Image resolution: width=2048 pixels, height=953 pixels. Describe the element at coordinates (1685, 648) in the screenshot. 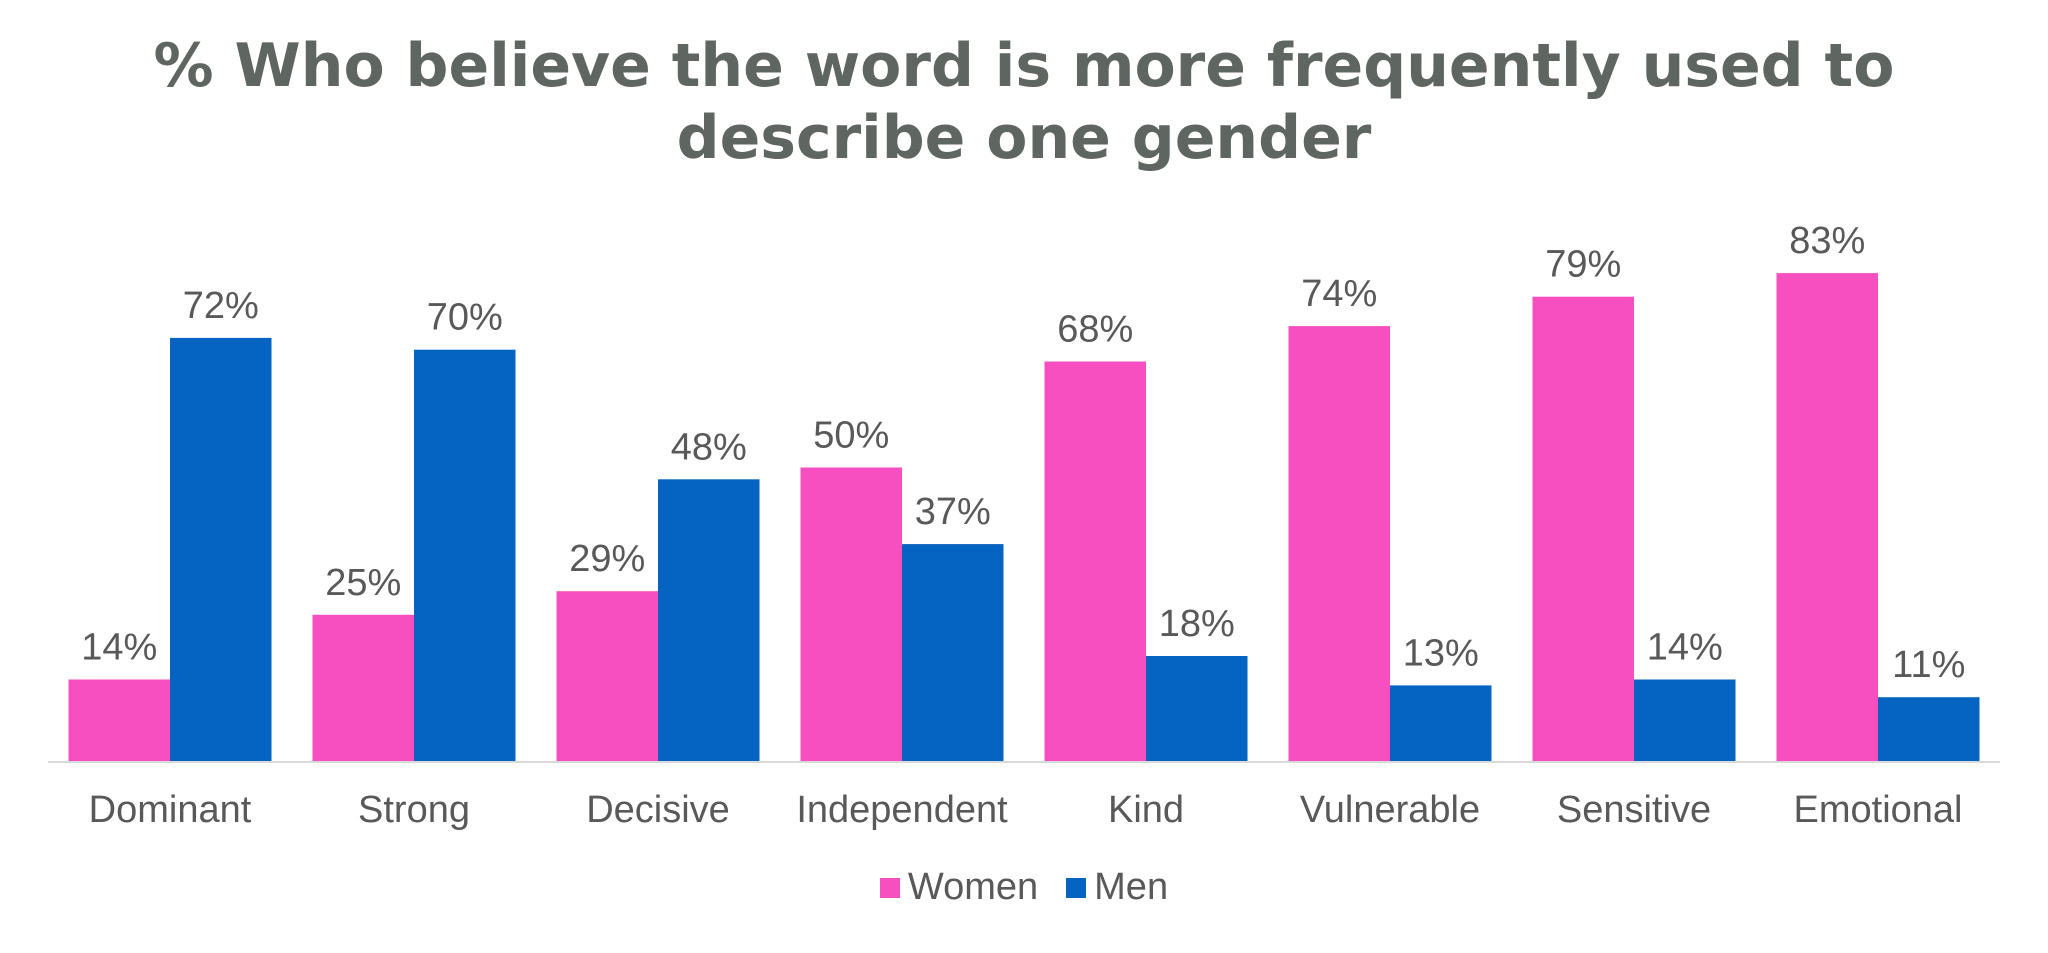

I see `data-label-men-sensitive: 14%` at that location.